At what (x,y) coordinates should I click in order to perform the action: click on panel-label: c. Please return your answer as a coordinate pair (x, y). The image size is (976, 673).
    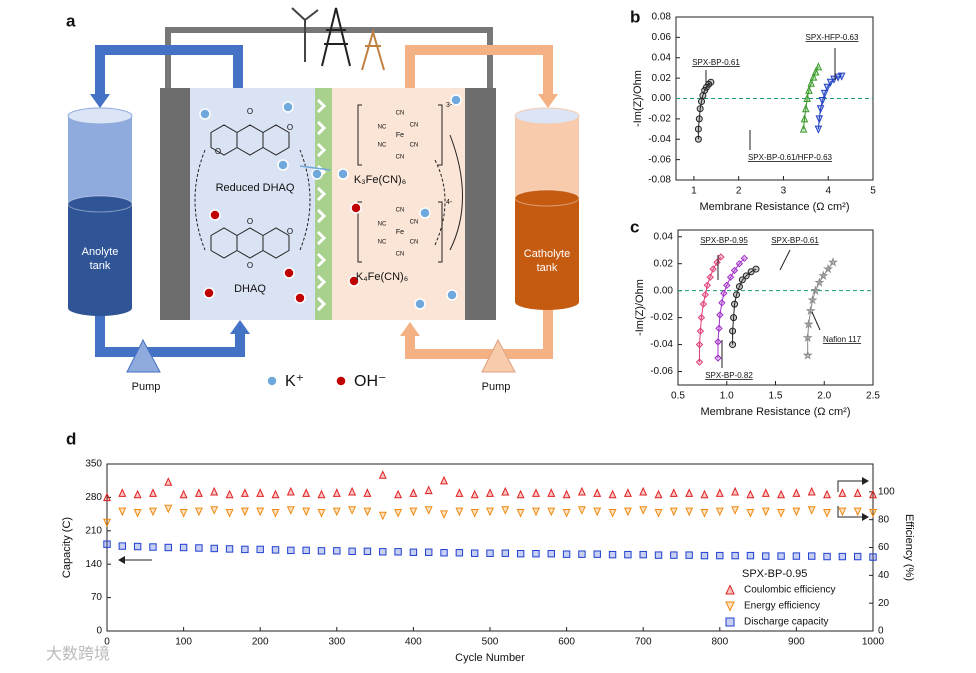
    Looking at the image, I should click on (634, 226).